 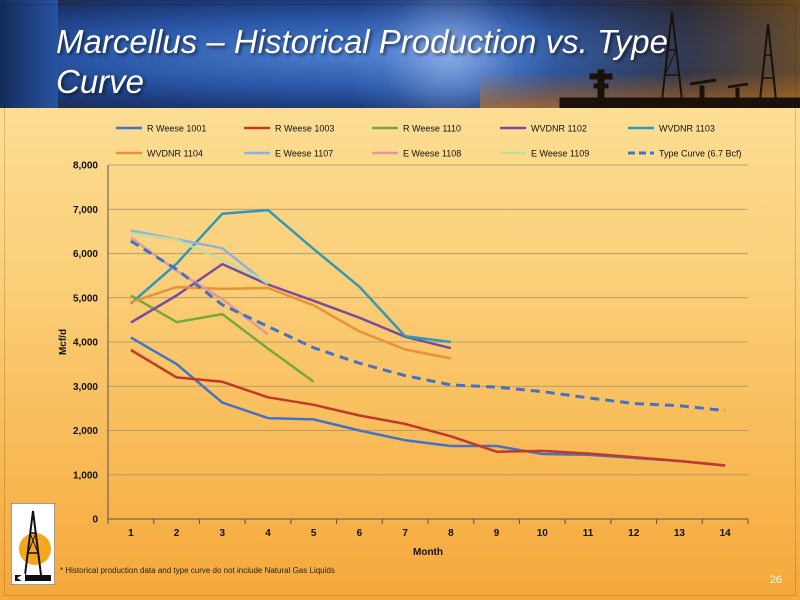 I want to click on company-logo, so click(x=33, y=544).